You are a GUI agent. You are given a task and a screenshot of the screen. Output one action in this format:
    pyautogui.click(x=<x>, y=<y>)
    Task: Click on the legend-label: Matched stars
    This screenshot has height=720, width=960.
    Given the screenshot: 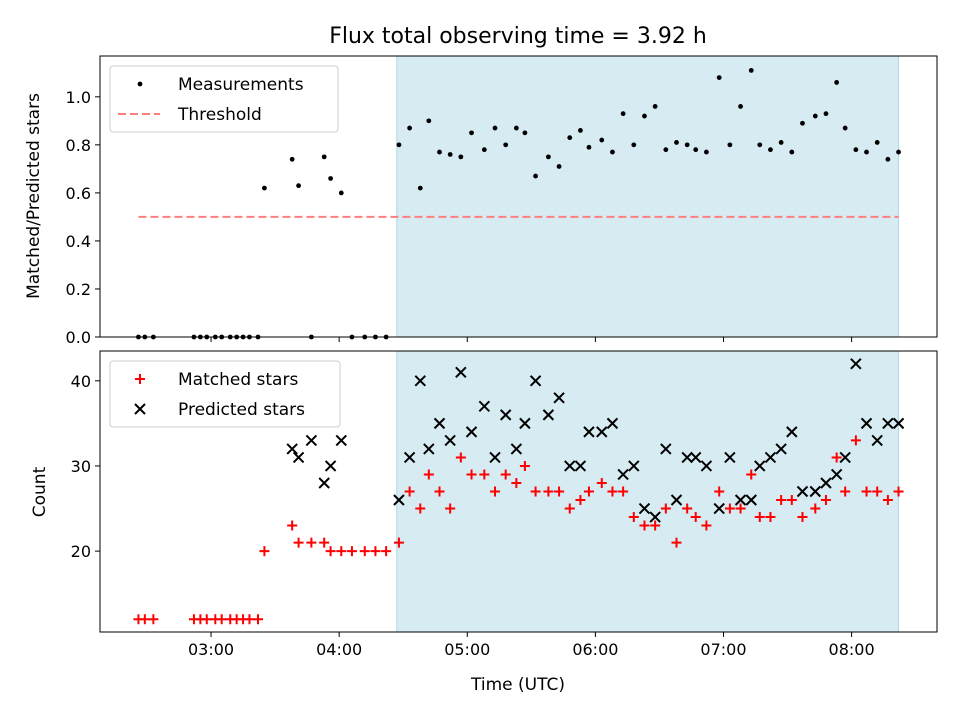 What is the action you would take?
    pyautogui.click(x=238, y=380)
    